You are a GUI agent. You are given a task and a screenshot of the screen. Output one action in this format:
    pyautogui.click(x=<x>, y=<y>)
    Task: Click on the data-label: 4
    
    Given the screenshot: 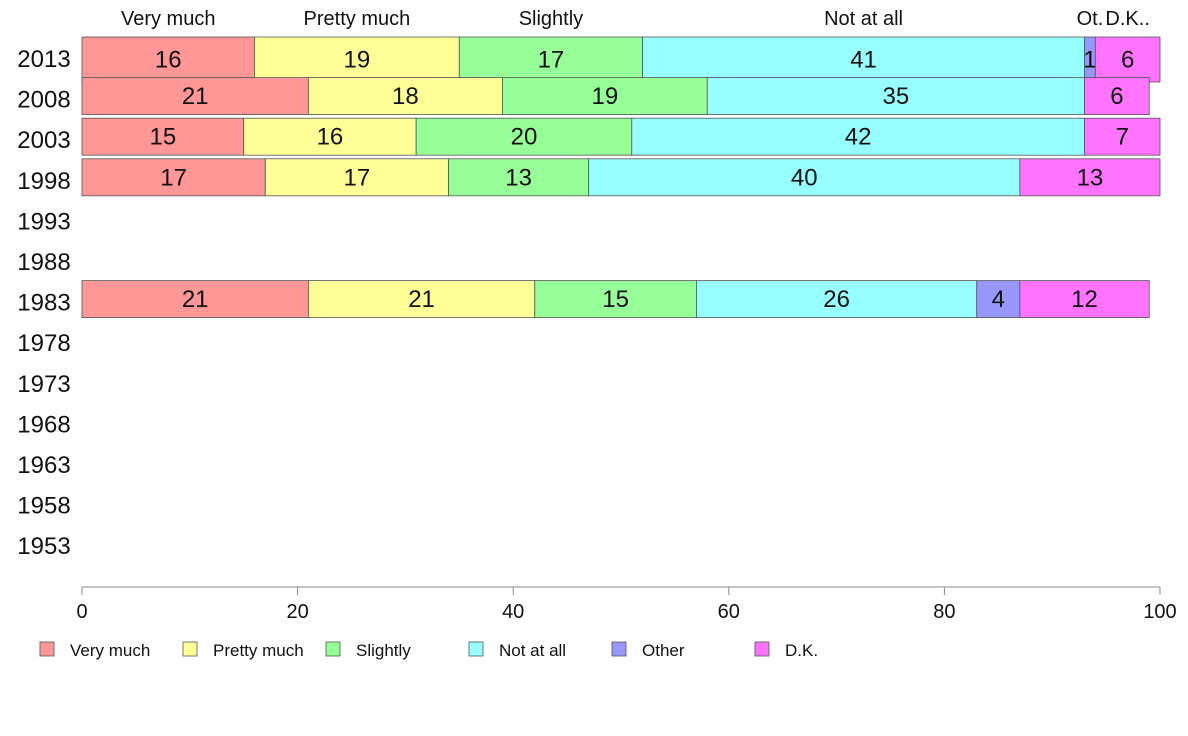 What is the action you would take?
    pyautogui.click(x=998, y=299)
    